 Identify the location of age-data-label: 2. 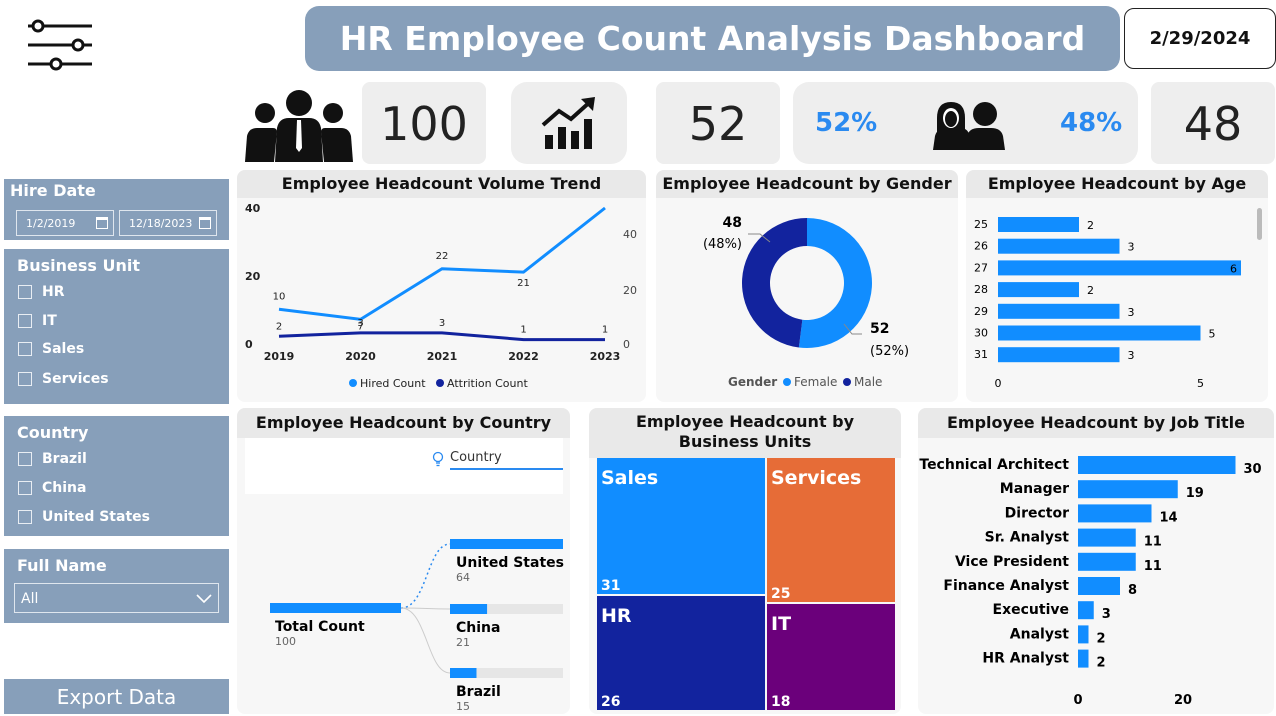
(1090, 225).